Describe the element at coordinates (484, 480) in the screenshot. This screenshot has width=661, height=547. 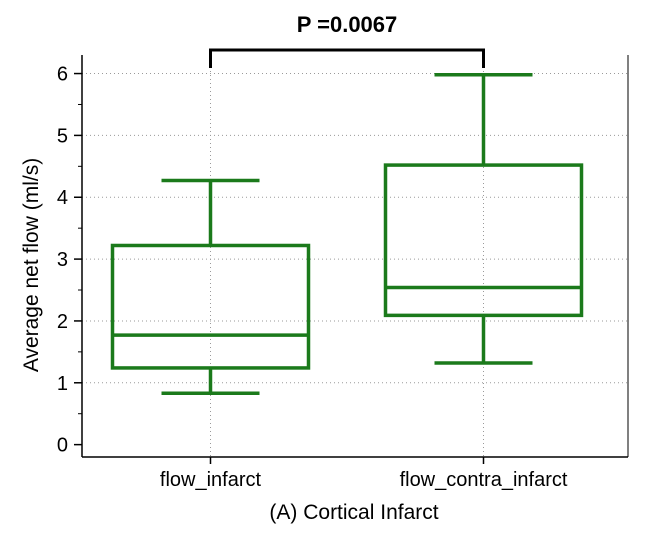
I see `x-tick-label: flow_contra_infarct` at that location.